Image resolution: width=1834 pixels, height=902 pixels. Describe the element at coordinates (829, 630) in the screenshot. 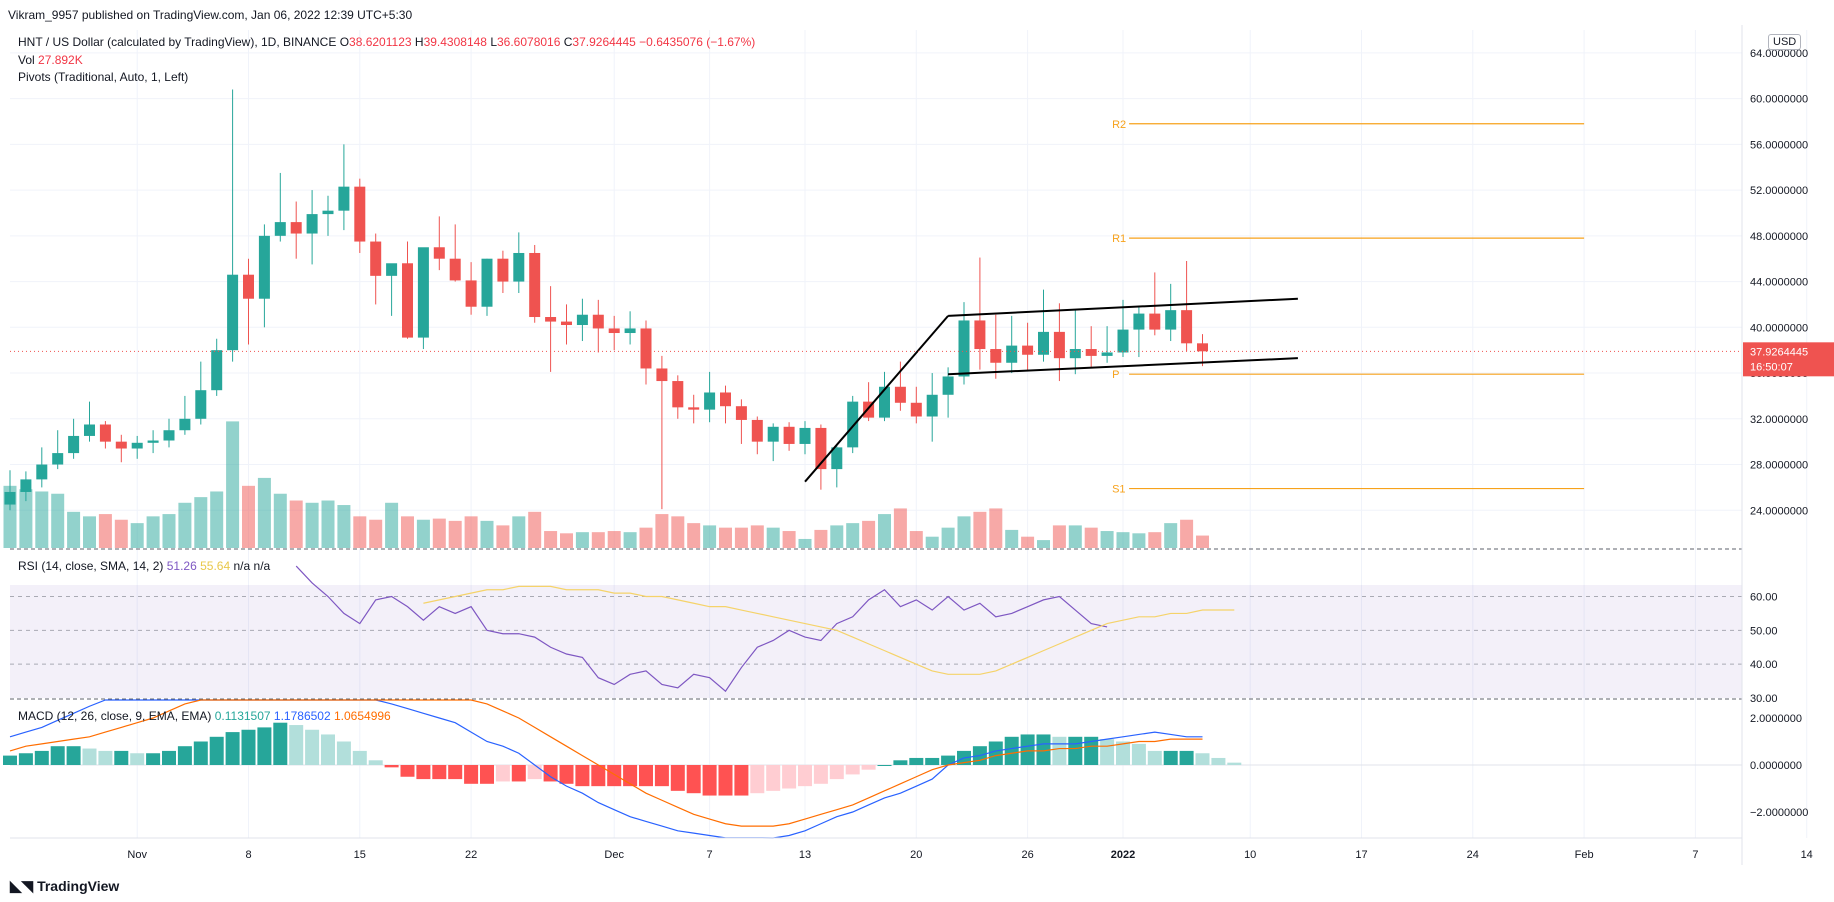

I see `rsi-ma-line` at that location.